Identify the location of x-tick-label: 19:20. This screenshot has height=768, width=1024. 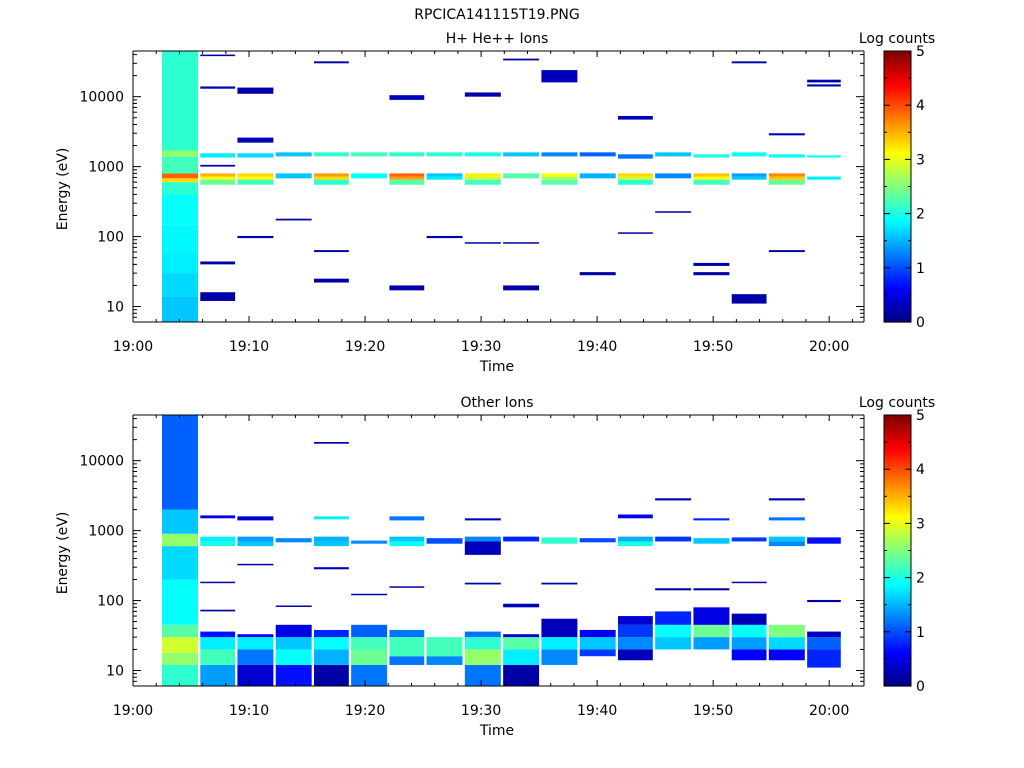
(365, 711).